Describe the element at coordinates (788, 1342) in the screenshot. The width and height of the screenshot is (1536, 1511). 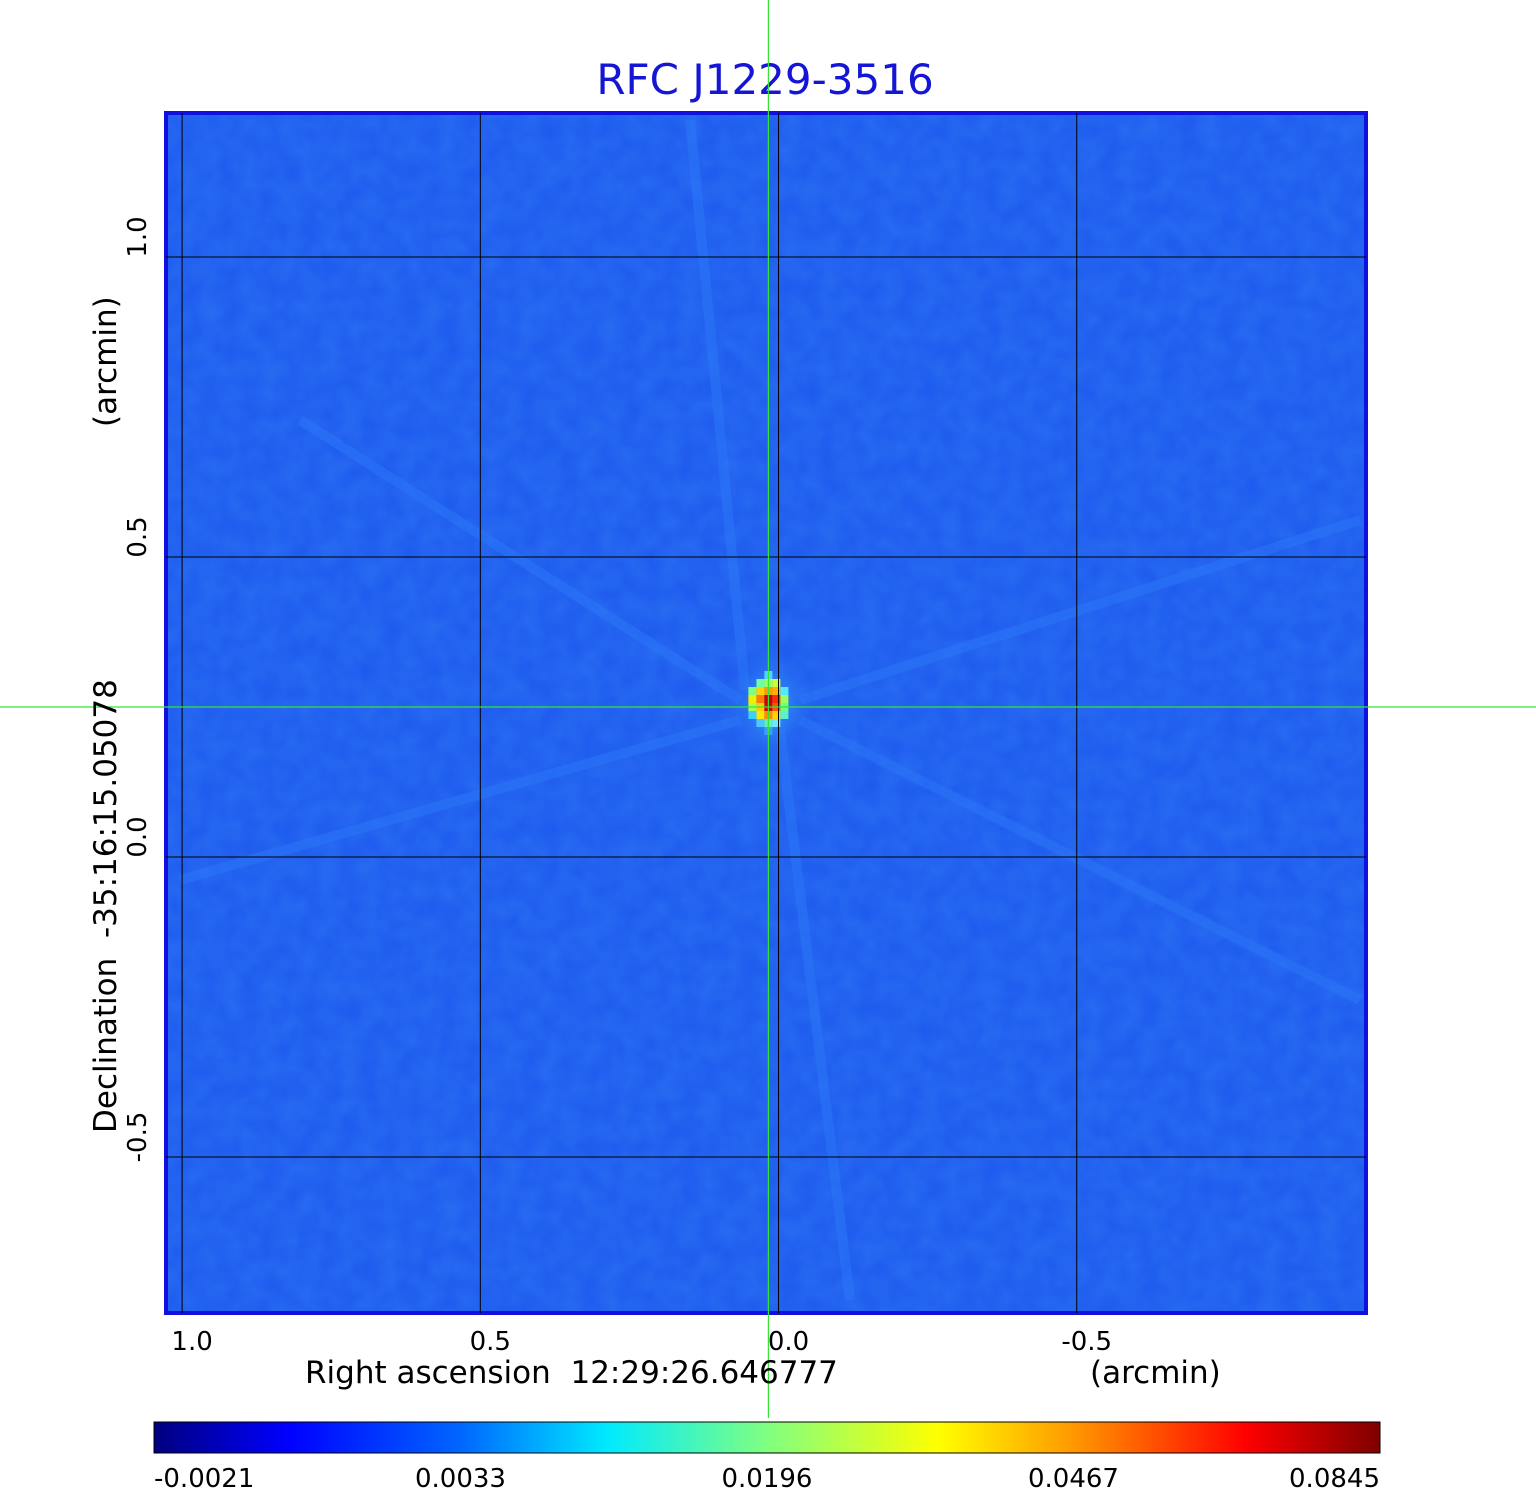
I see `x-tick-label: 0.0` at that location.